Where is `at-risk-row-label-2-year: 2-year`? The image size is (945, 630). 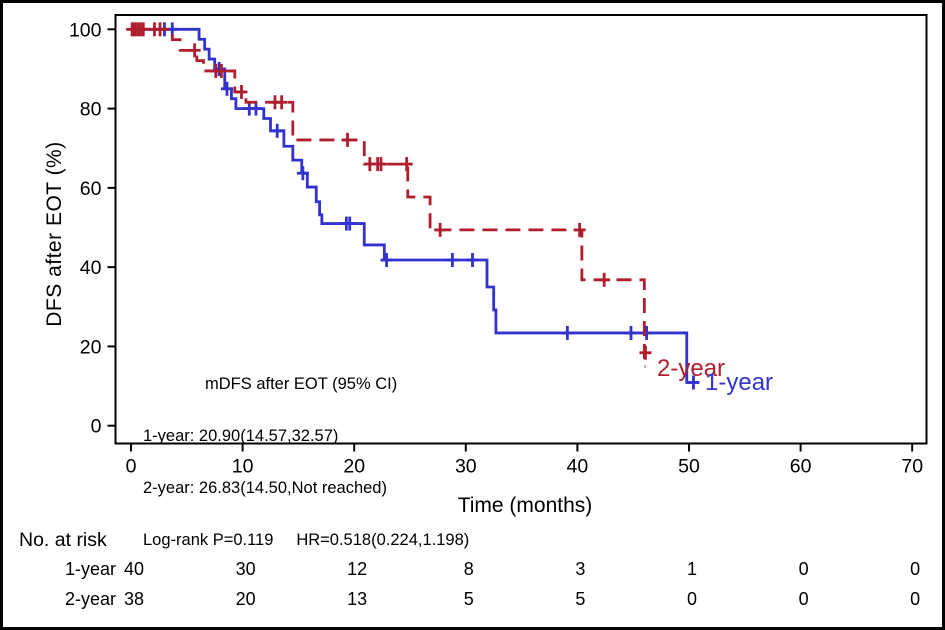 at-risk-row-label-2-year: 2-year is located at coordinates (90, 599).